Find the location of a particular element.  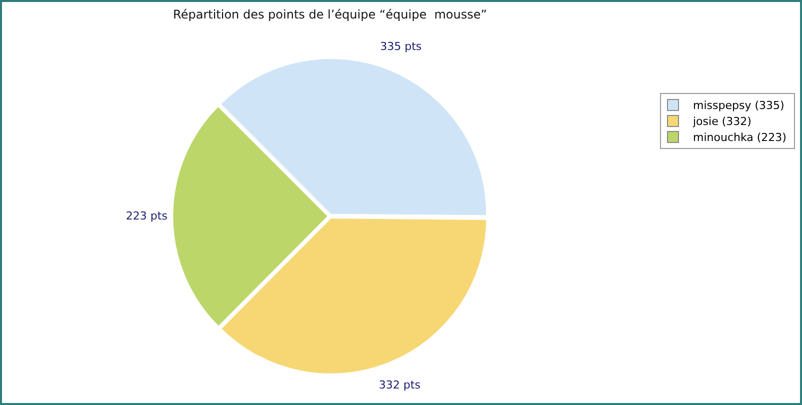

data-label: 332 pts is located at coordinates (399, 385).